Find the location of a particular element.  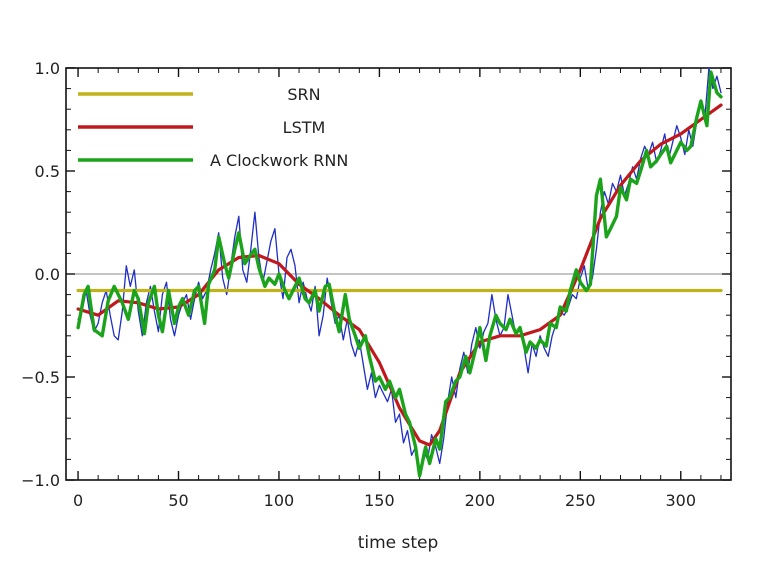

x-tick-label: 200 is located at coordinates (480, 500).